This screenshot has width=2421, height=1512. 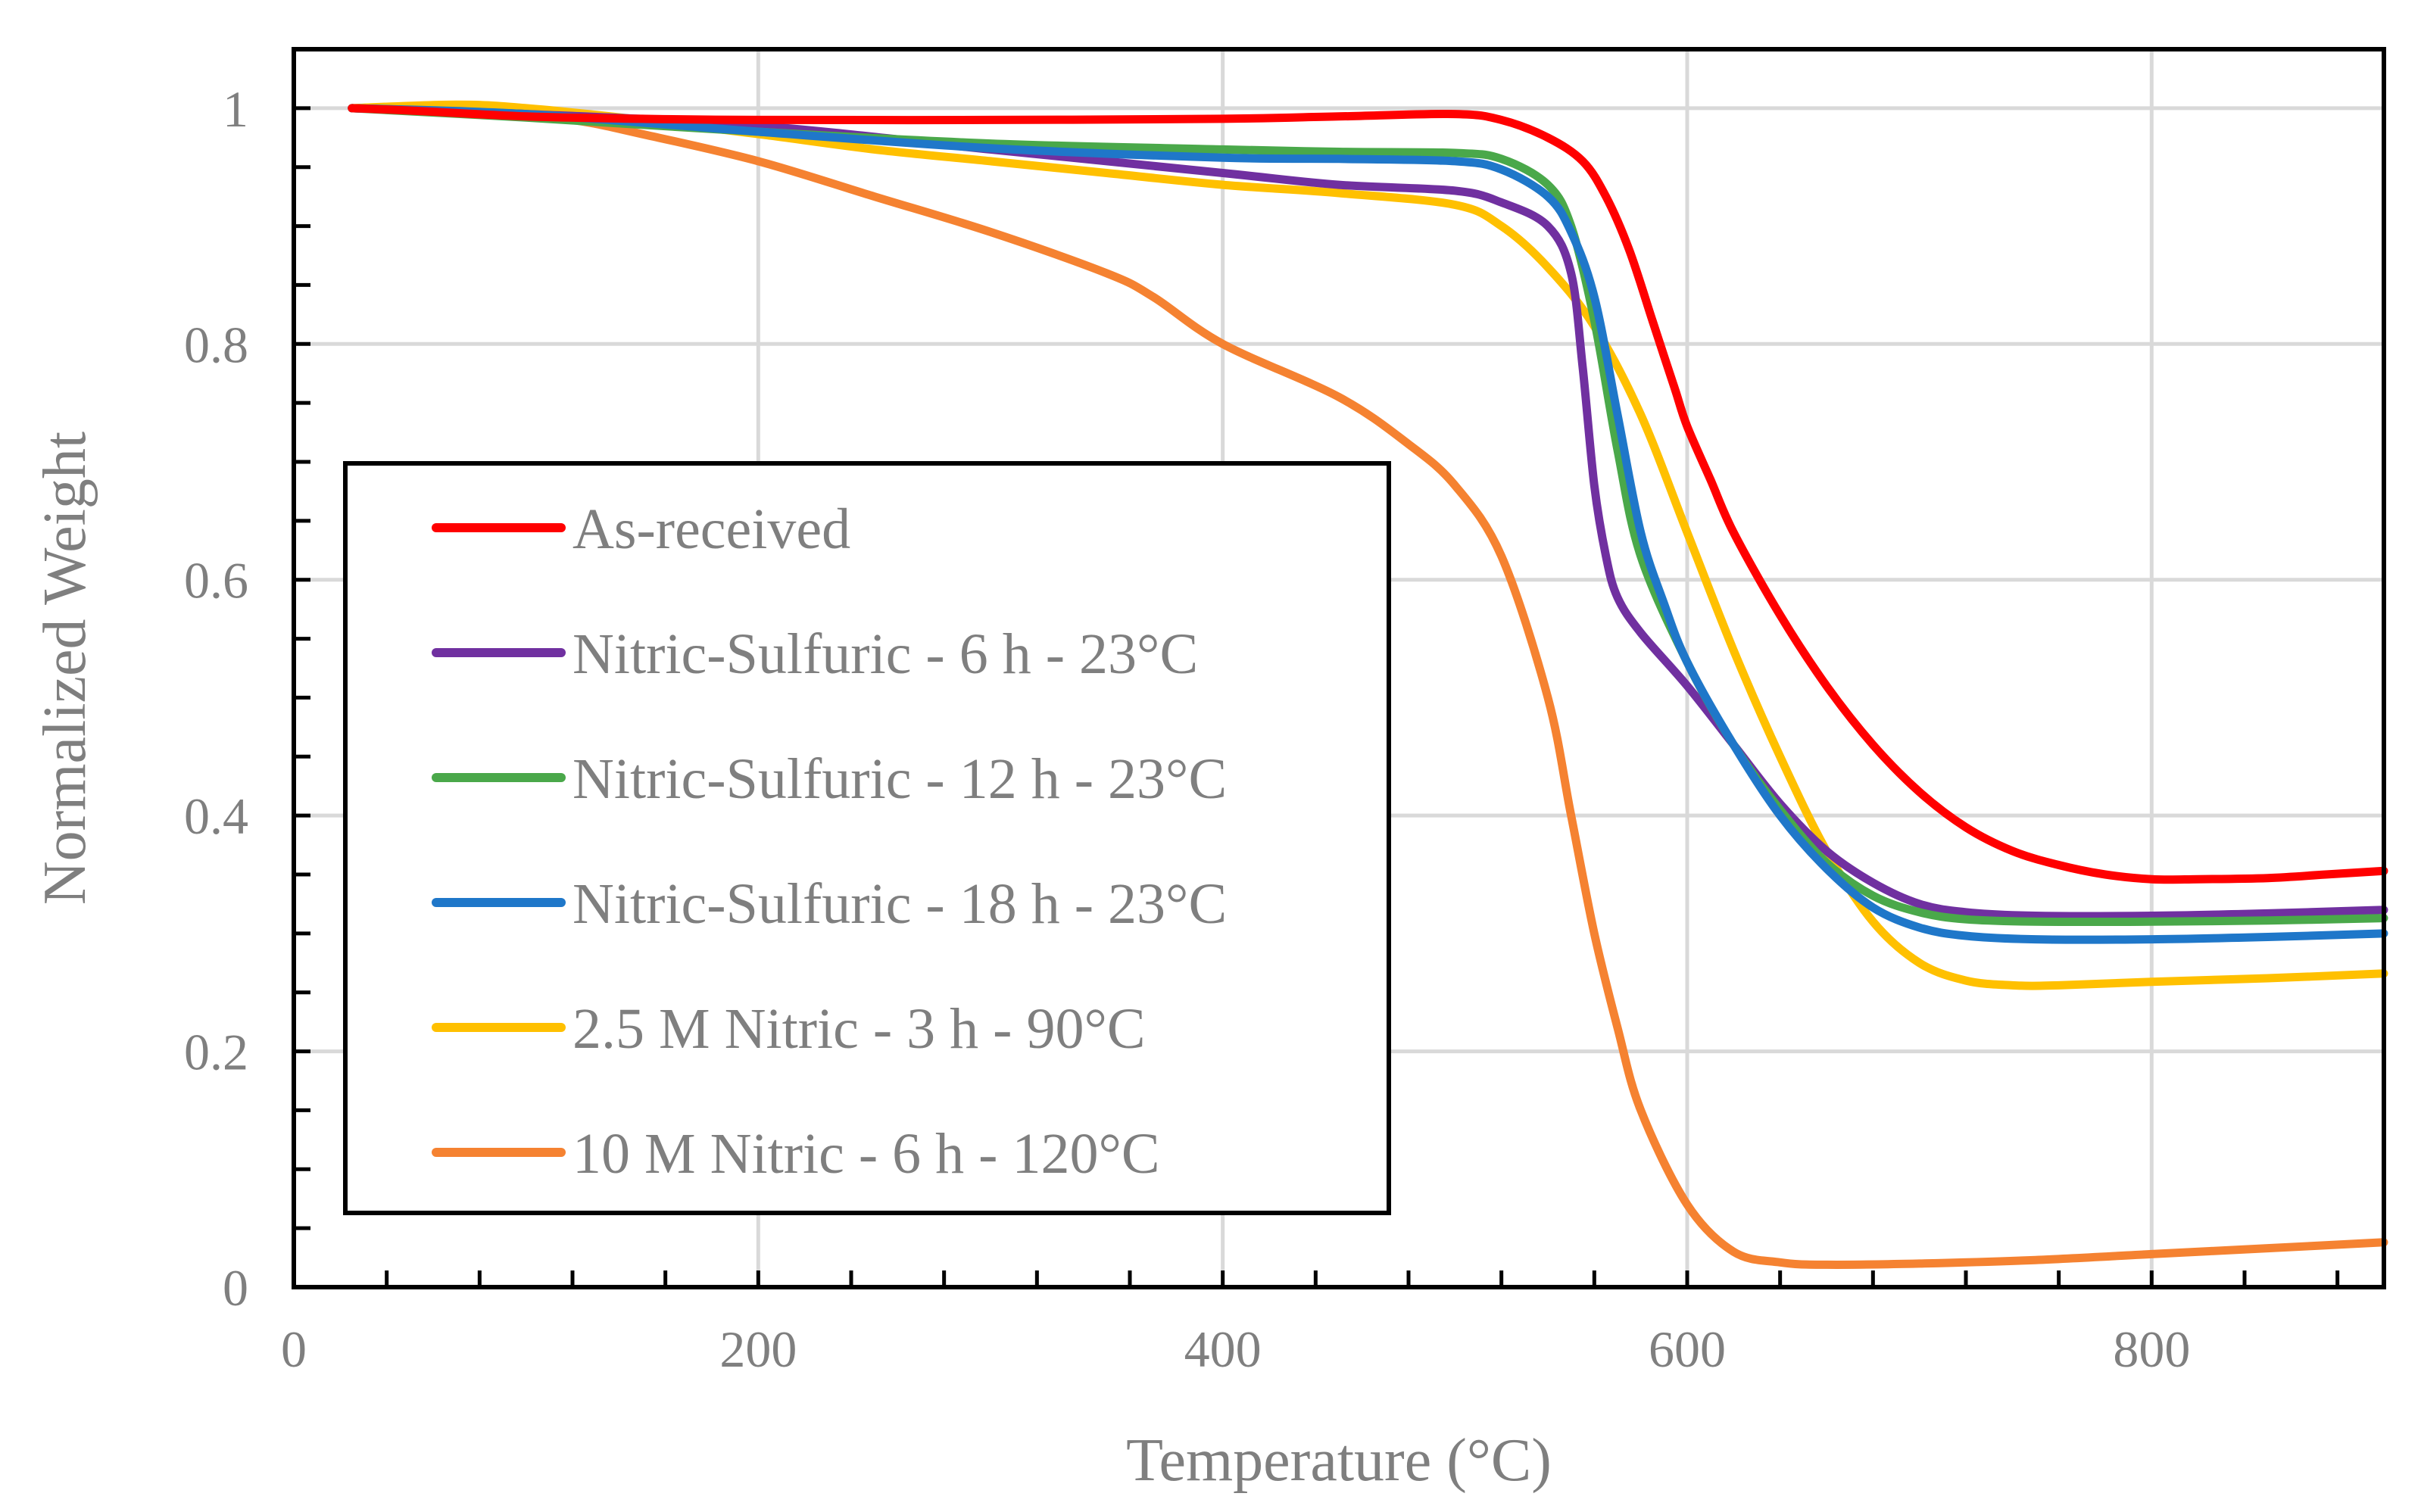 What do you see at coordinates (216, 581) in the screenshot?
I see `y-tick-label: 0.6` at bounding box center [216, 581].